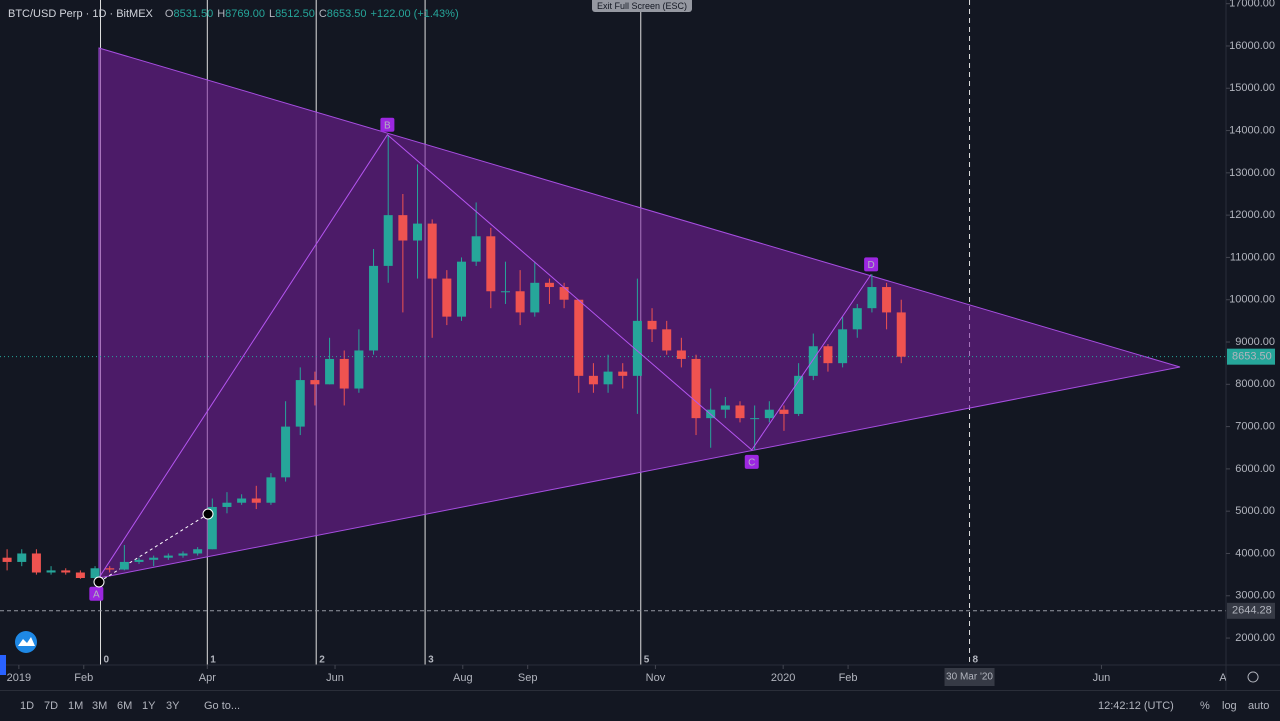  What do you see at coordinates (642, 6) in the screenshot?
I see `exit-fullscreen: Exit Full Screen (ESC)` at bounding box center [642, 6].